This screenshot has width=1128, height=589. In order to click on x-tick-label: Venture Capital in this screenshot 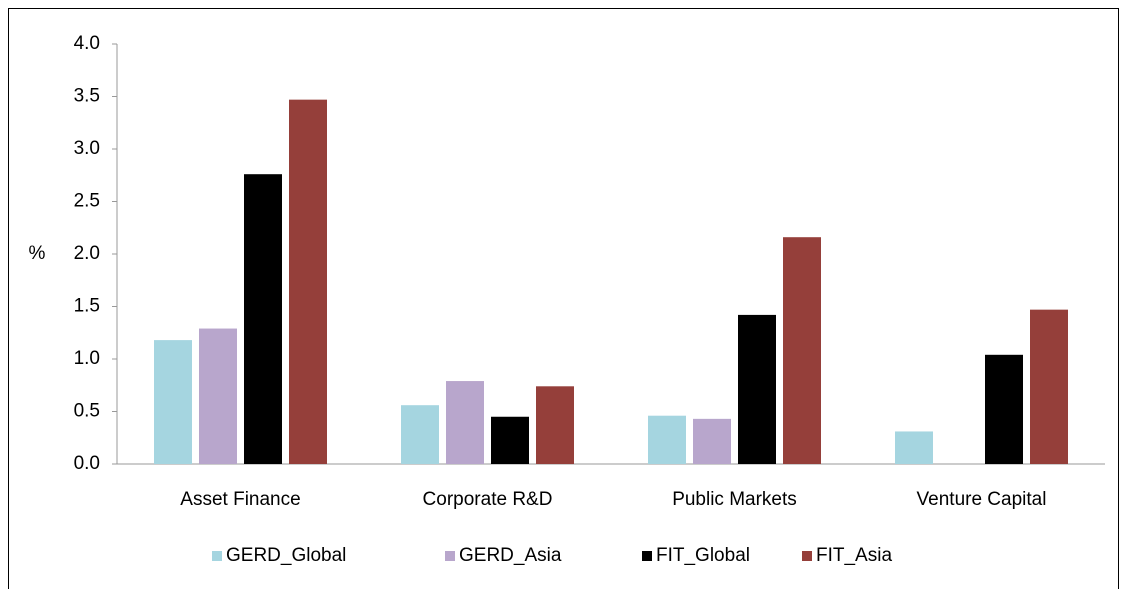, I will do `click(982, 499)`.